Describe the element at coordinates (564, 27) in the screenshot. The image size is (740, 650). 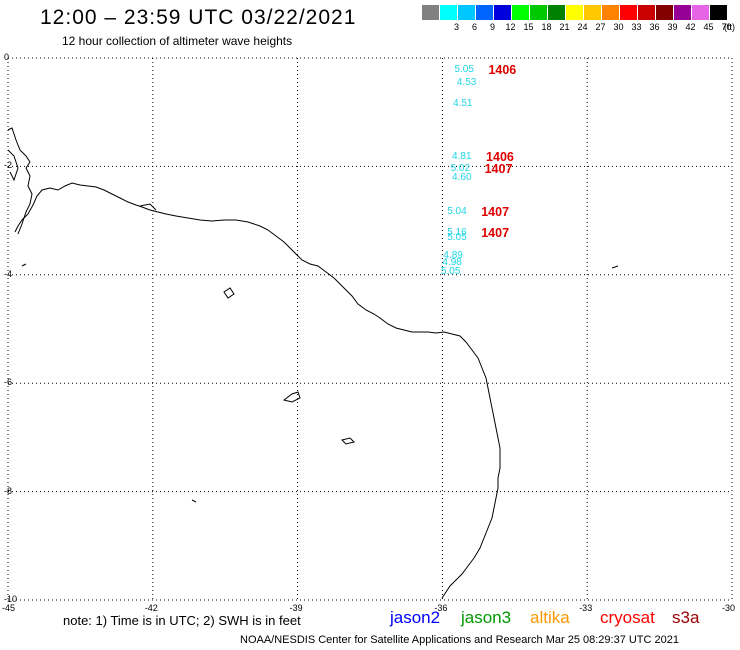
I see `legend-label: 21` at that location.